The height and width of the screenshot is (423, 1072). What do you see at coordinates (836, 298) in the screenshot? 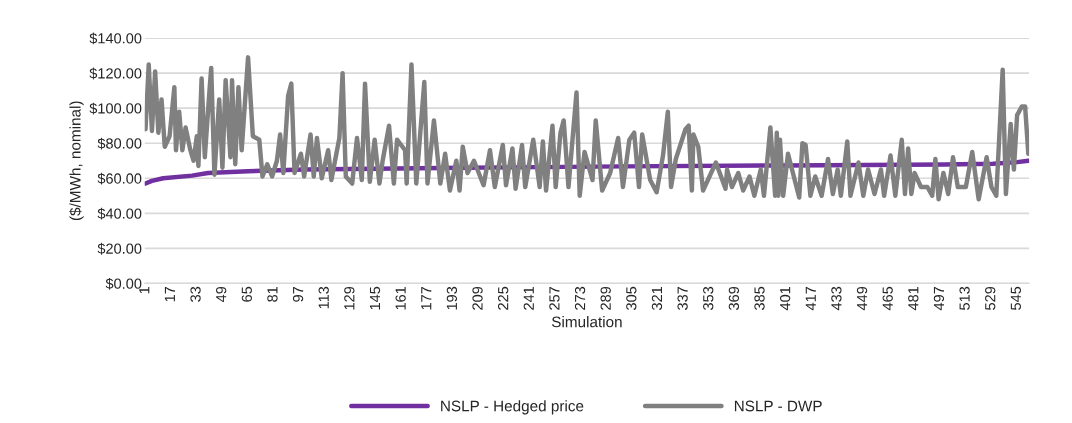
I see `x-tick-label: 433` at bounding box center [836, 298].